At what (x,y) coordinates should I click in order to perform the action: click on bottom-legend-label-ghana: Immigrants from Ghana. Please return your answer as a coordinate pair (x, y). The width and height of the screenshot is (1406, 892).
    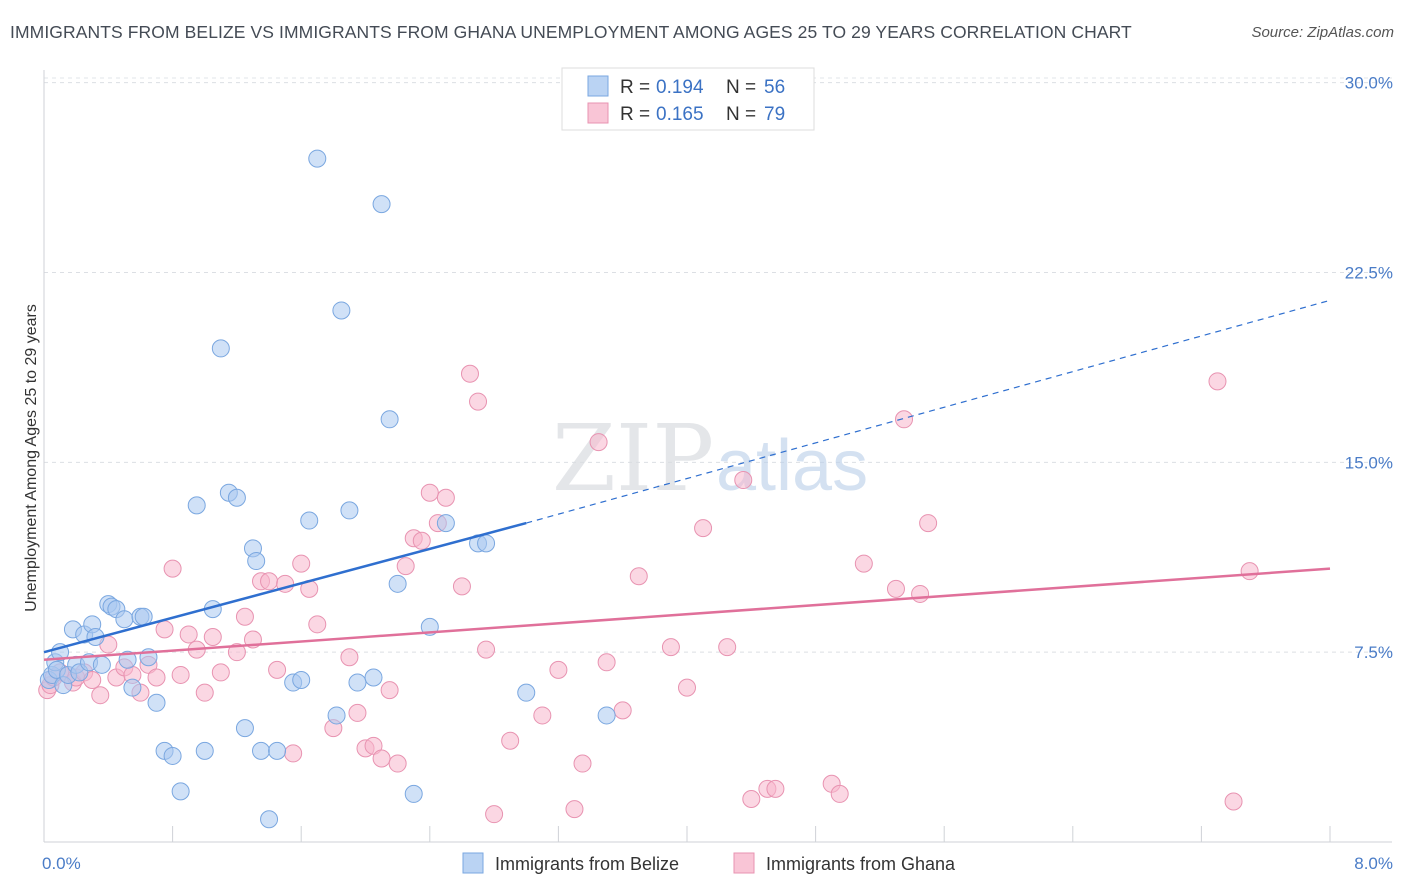
    Looking at the image, I should click on (861, 864).